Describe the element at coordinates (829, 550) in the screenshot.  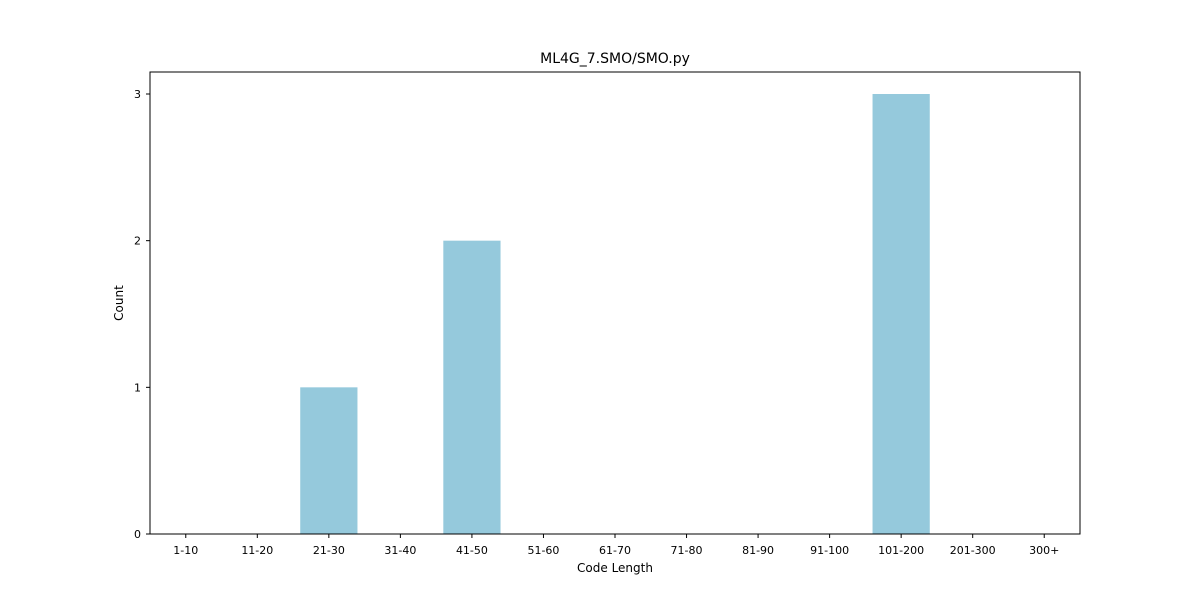
I see `x-tick-label: 91-100` at that location.